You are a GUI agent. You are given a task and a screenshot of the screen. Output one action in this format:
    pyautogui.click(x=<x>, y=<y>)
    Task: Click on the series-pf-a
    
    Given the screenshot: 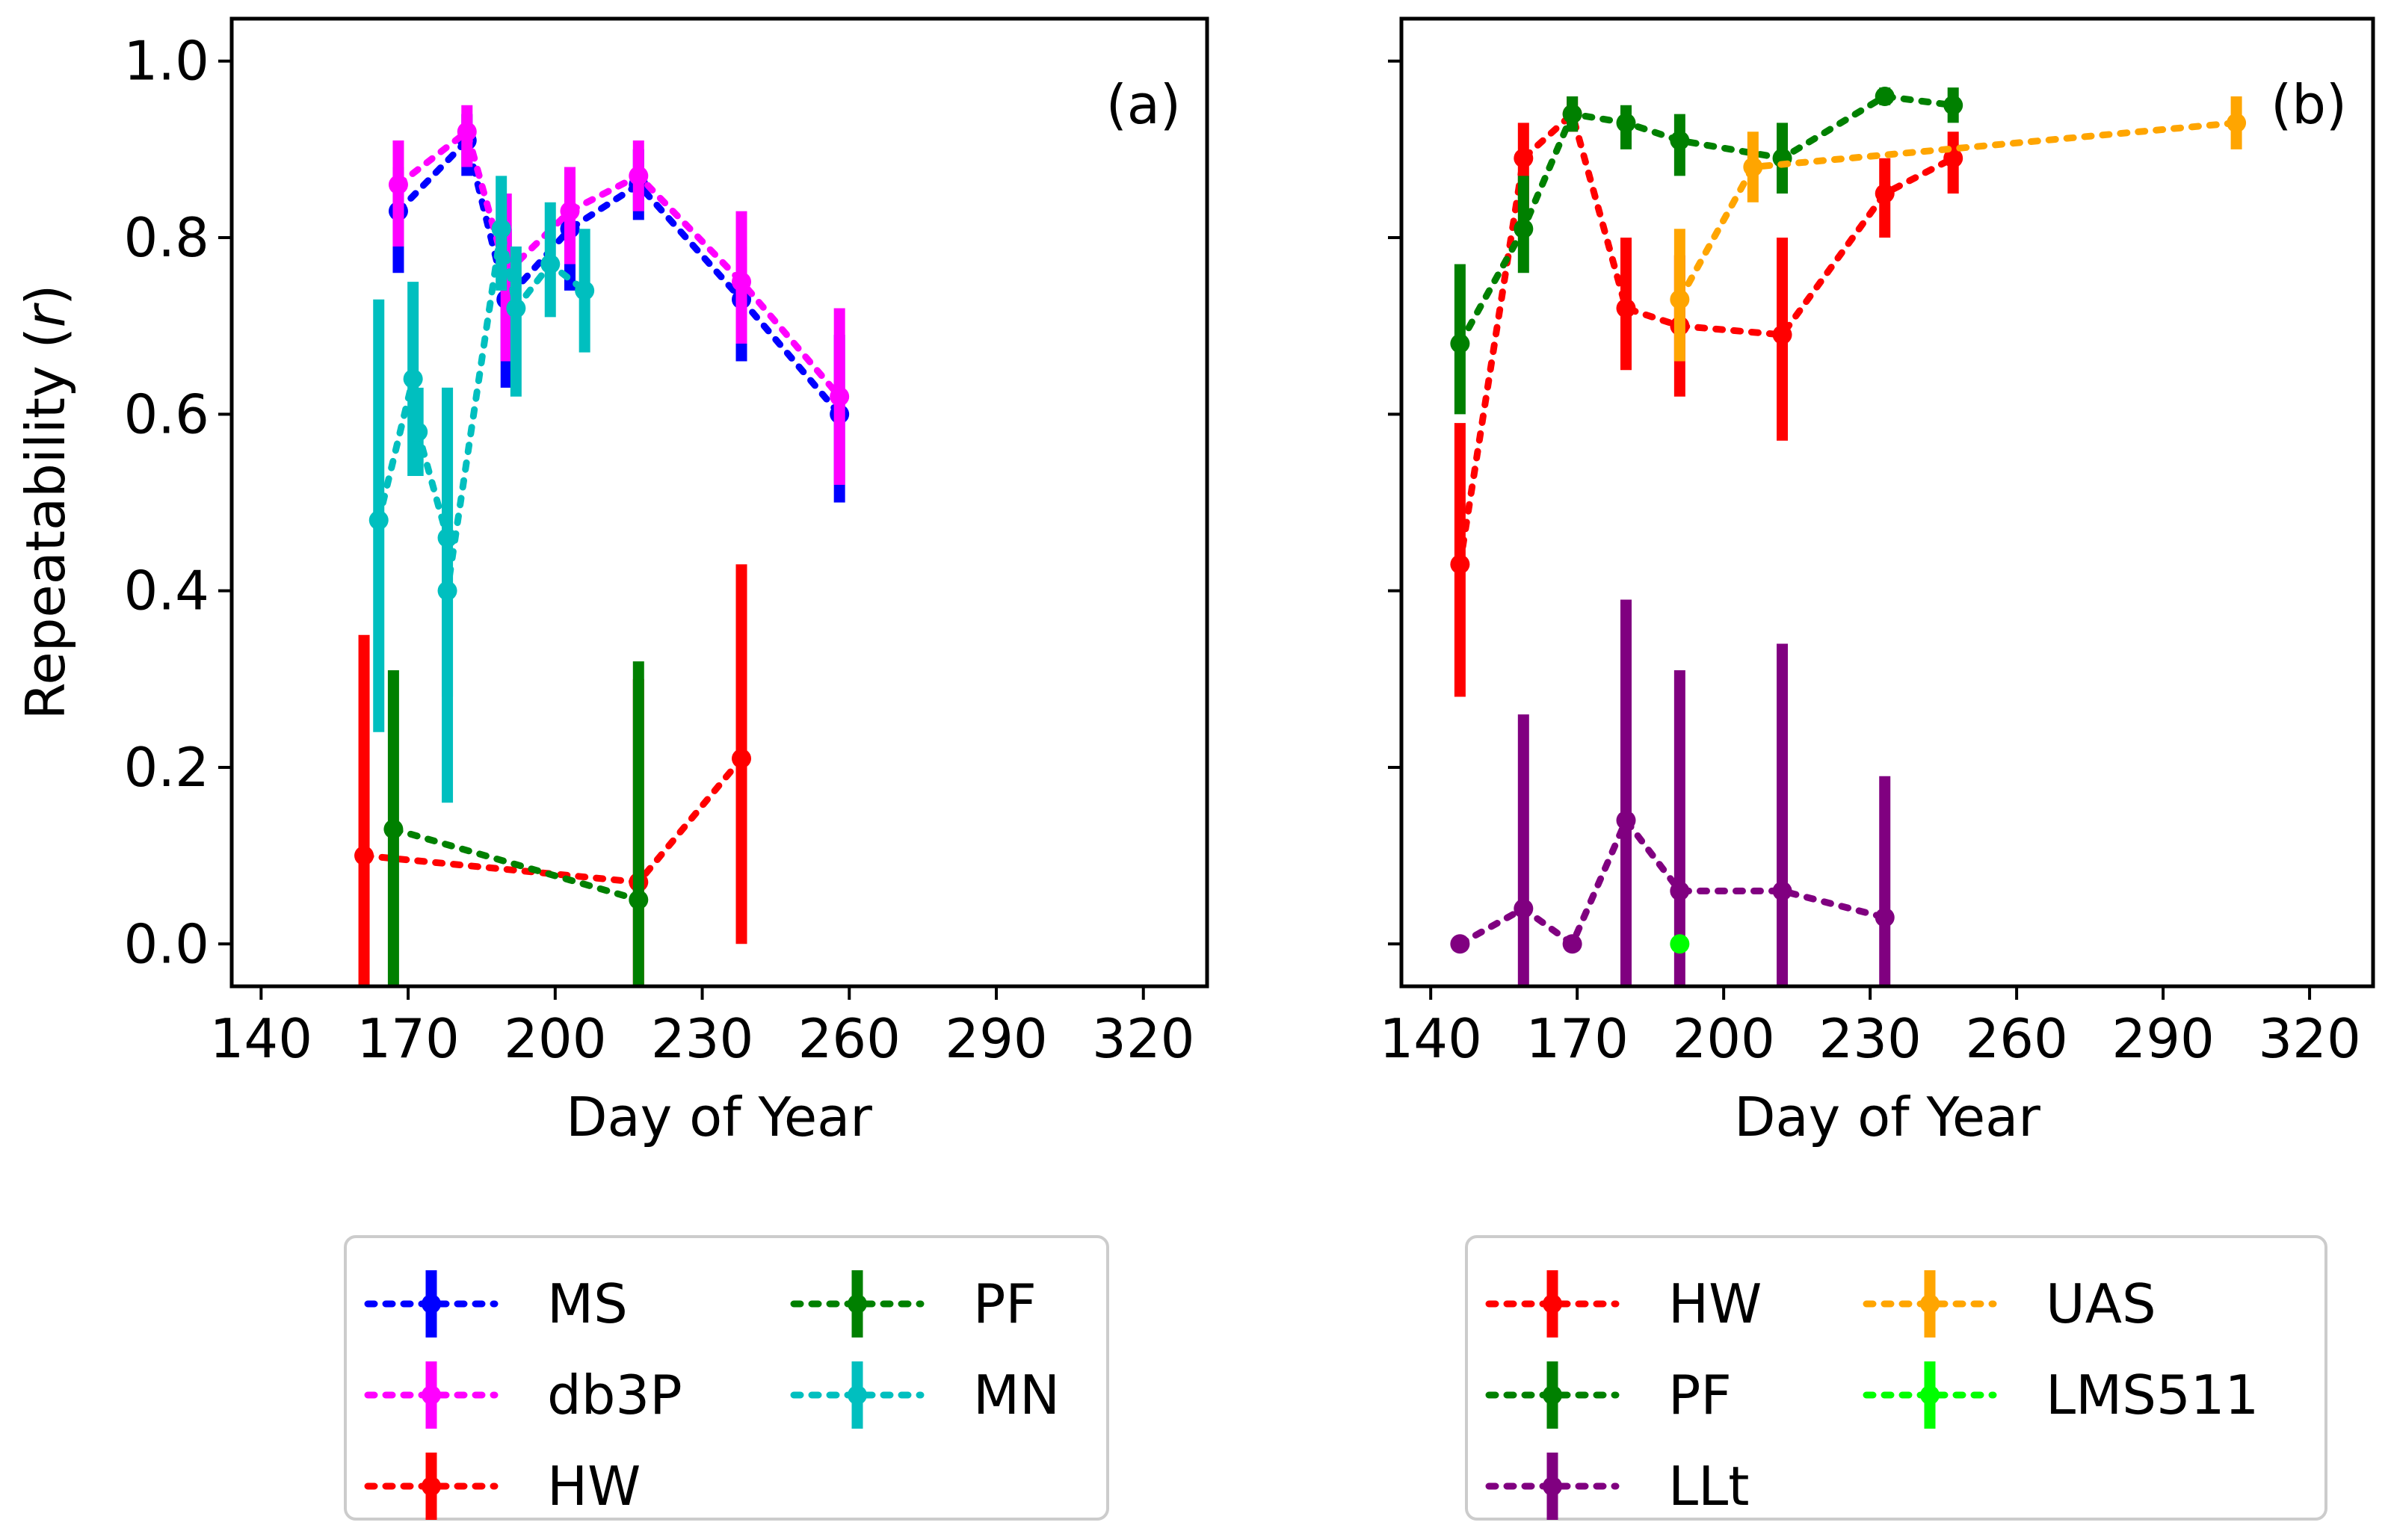 What is the action you would take?
    pyautogui.click(x=516, y=824)
    